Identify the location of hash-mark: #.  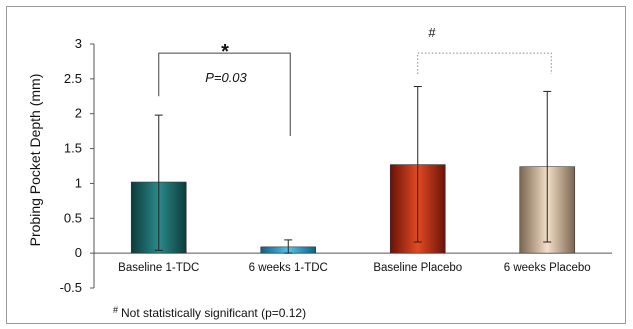
(432, 32).